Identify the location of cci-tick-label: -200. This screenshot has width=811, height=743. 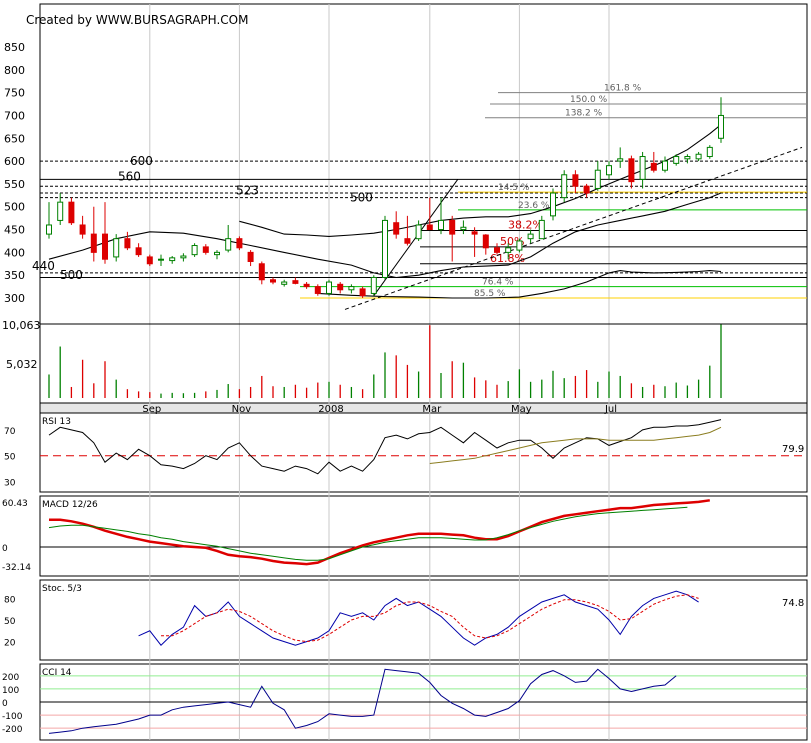
(12, 730).